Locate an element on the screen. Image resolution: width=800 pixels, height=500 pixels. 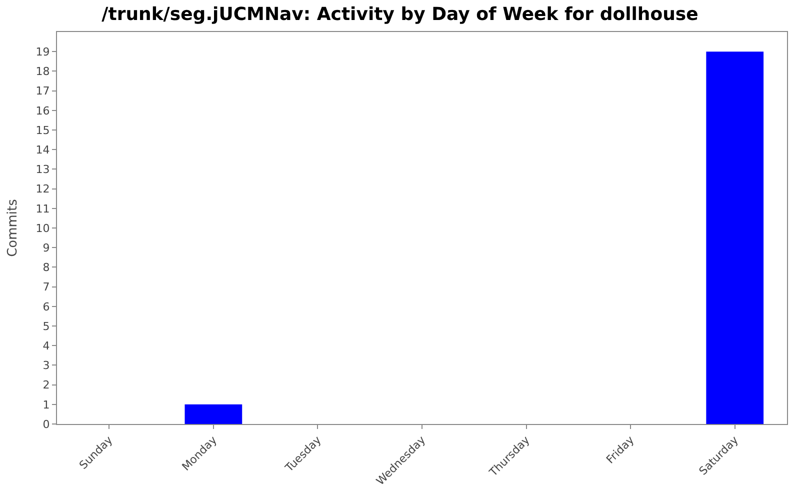
y-tick-label: 1 is located at coordinates (46, 405).